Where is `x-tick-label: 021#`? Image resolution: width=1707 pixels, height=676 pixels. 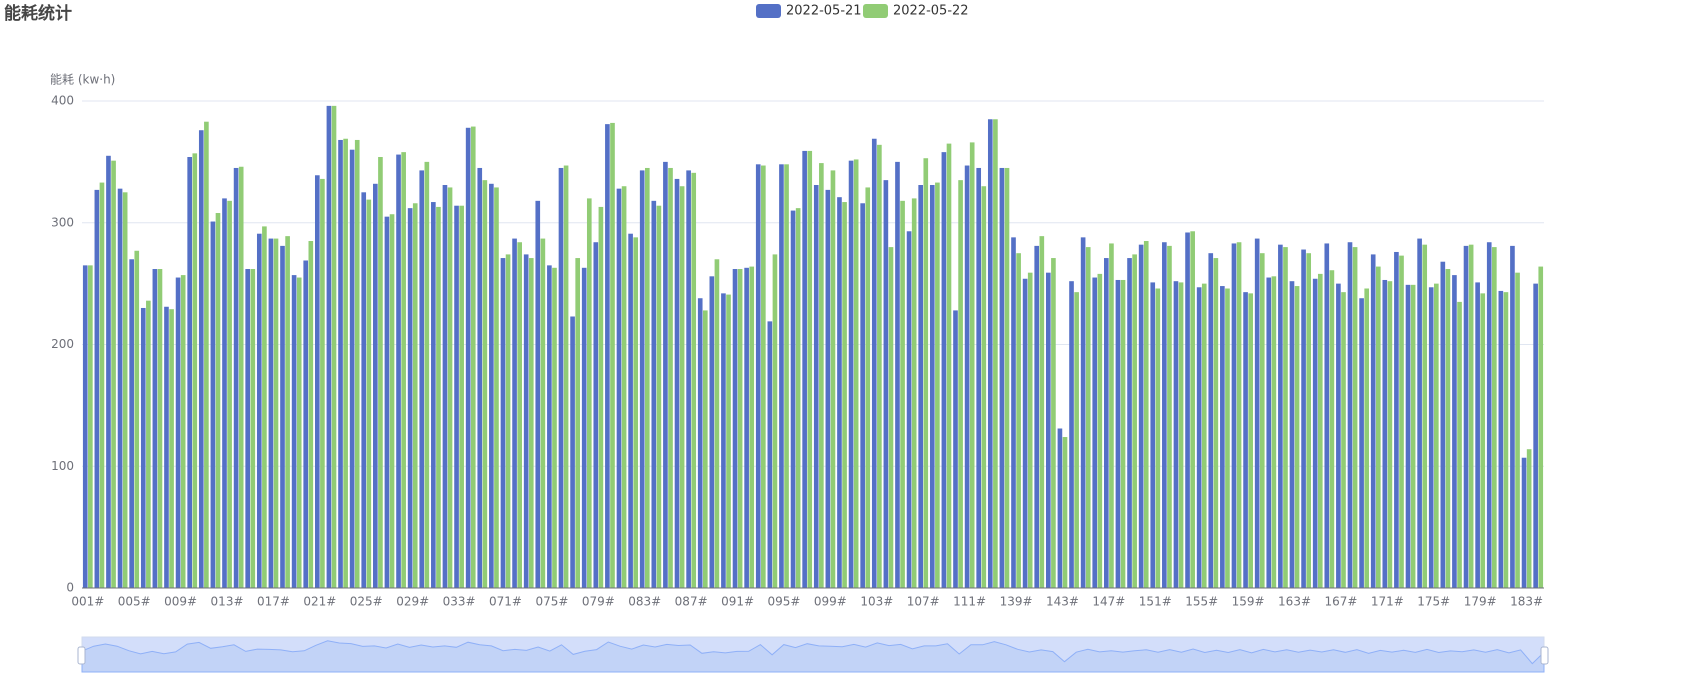 x-tick-label: 021# is located at coordinates (319, 602).